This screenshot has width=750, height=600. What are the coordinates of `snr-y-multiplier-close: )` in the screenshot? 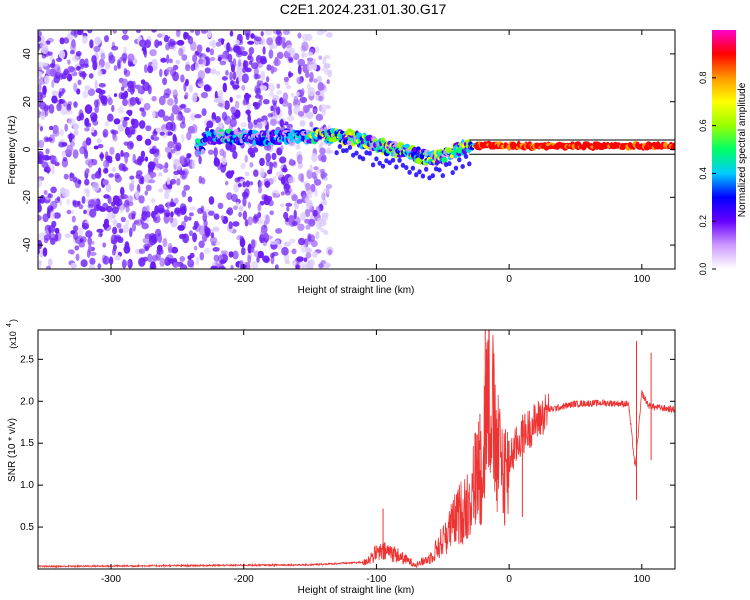 It's located at (13, 320).